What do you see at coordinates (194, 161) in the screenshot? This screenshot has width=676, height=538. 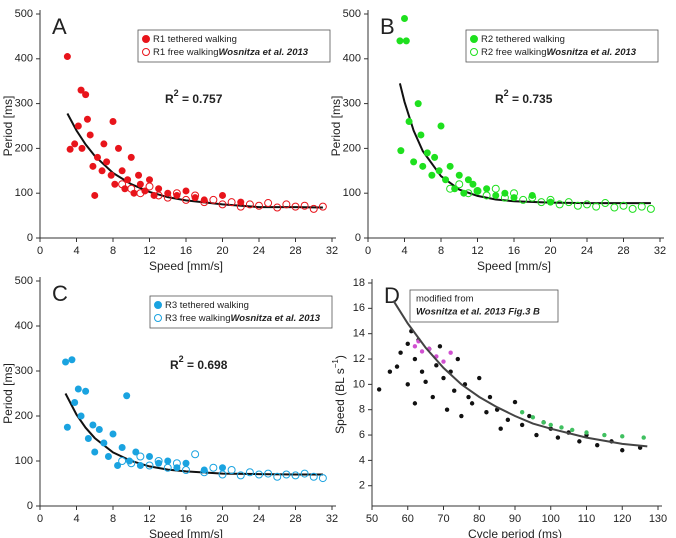 I see `fit-curve` at bounding box center [194, 161].